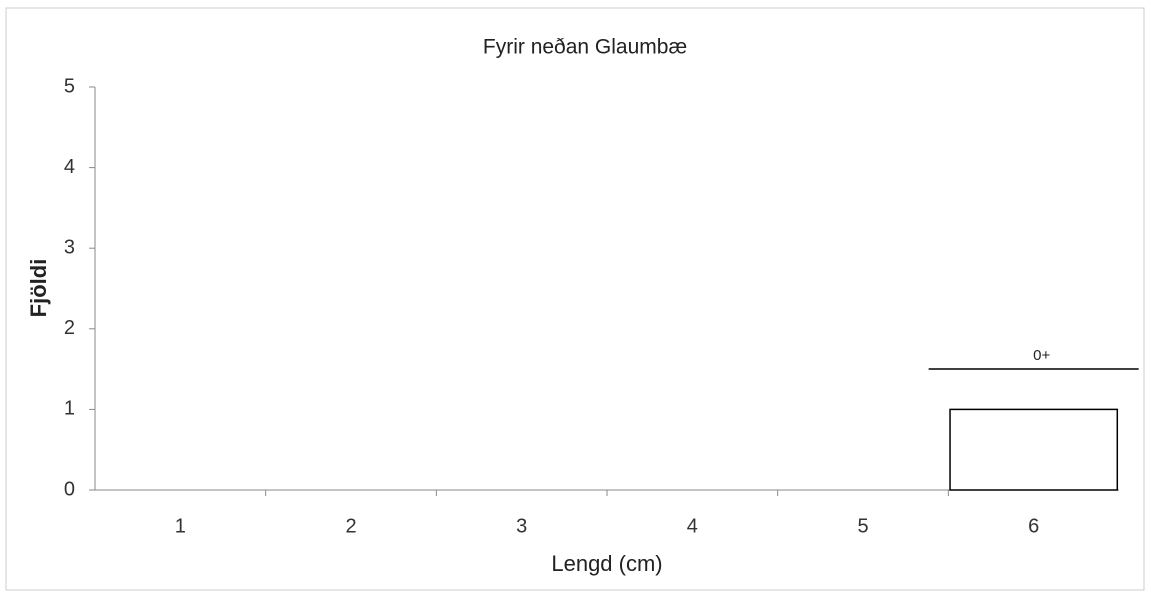  What do you see at coordinates (69, 86) in the screenshot?
I see `y-tick-label: 5` at bounding box center [69, 86].